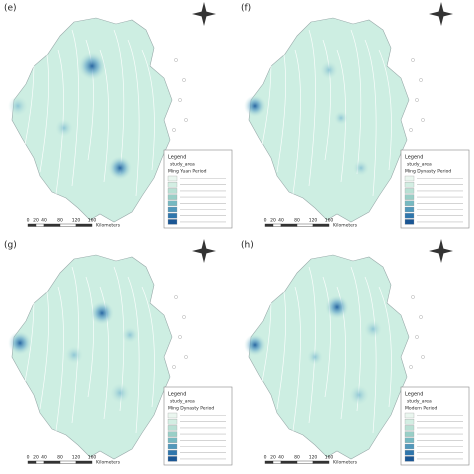 The width and height of the screenshot is (474, 474). I want to click on study-area, so click(329, 357).